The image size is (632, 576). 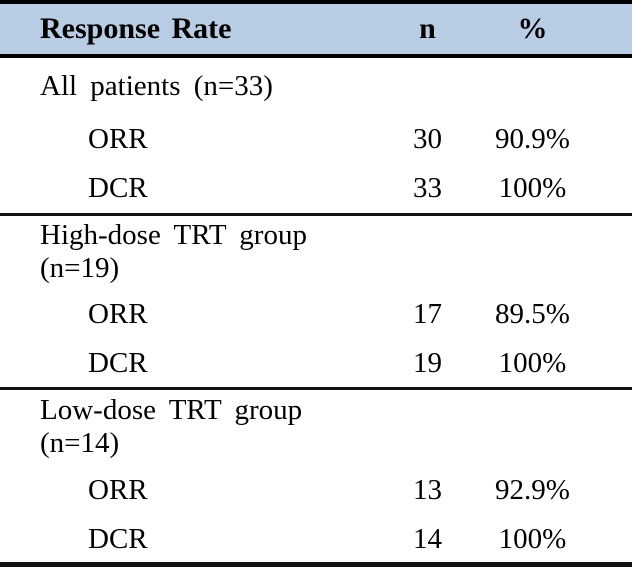 What do you see at coordinates (156, 85) in the screenshot?
I see `section-title: All patients (n=33)` at bounding box center [156, 85].